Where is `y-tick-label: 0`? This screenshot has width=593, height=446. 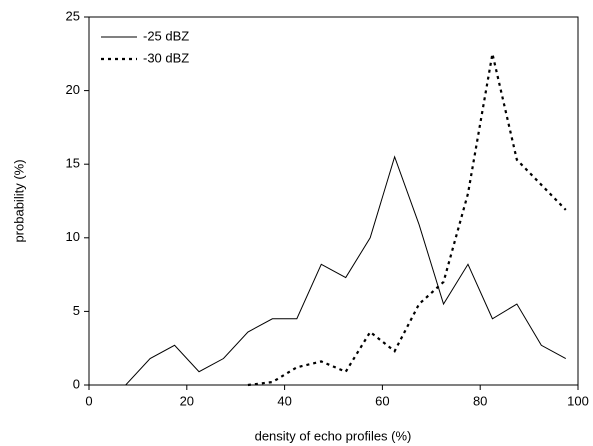 y-tick-label: 0 is located at coordinates (76, 383).